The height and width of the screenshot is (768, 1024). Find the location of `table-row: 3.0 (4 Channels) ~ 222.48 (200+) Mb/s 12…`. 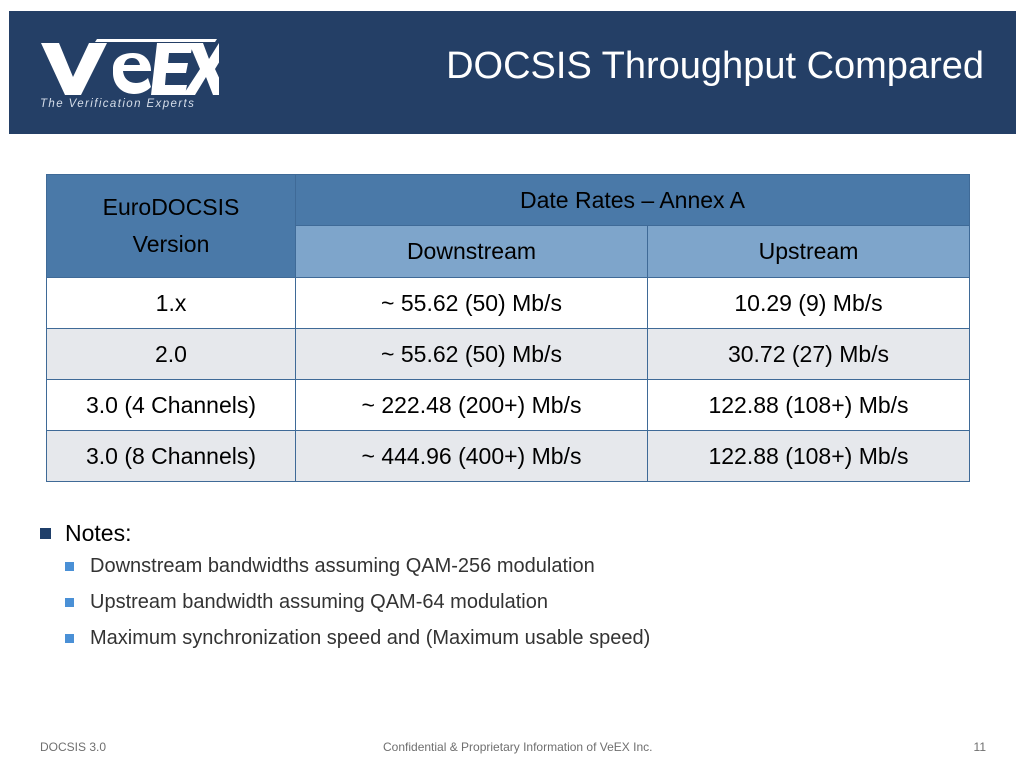

table-row: 3.0 (4 Channels) ~ 222.48 (200+) Mb/s 12… is located at coordinates (508, 405).